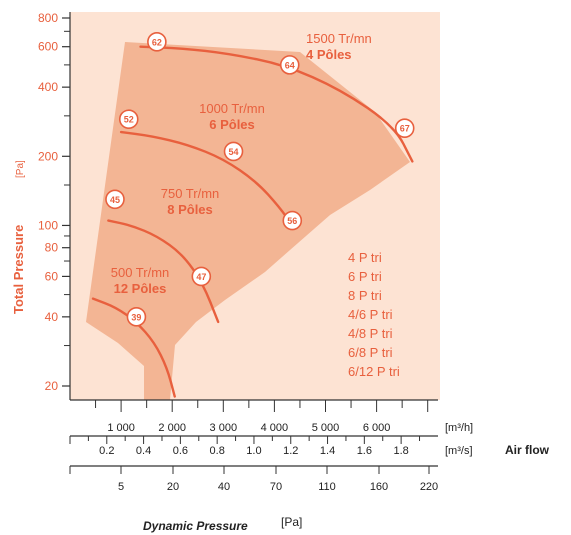  Describe the element at coordinates (400, 451) in the screenshot. I see `x-m3s-label-8: 1.8` at that location.